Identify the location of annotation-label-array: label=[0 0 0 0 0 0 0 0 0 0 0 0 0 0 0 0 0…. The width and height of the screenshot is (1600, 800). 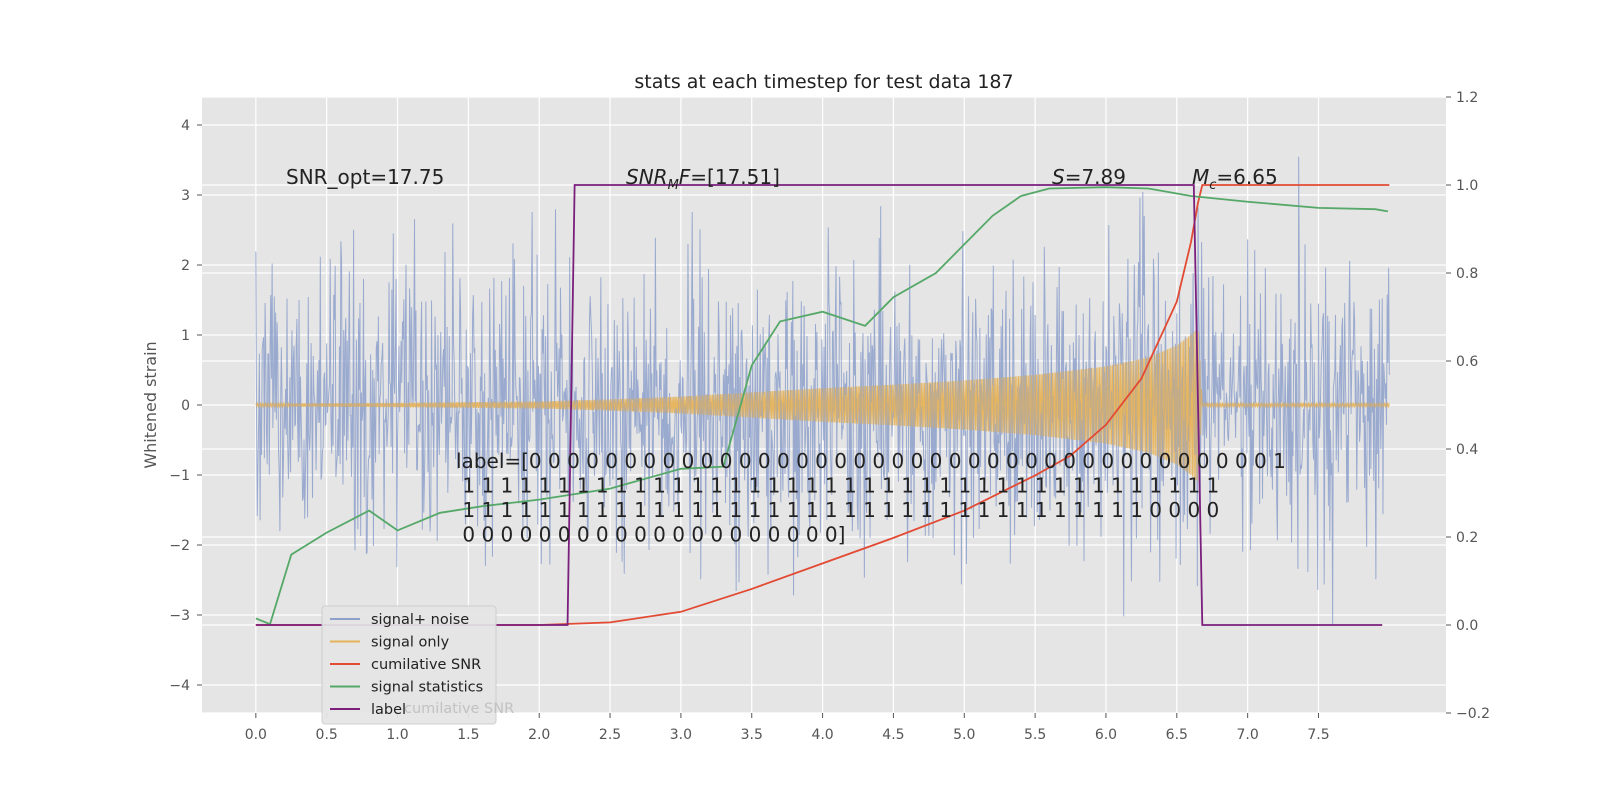
(871, 498).